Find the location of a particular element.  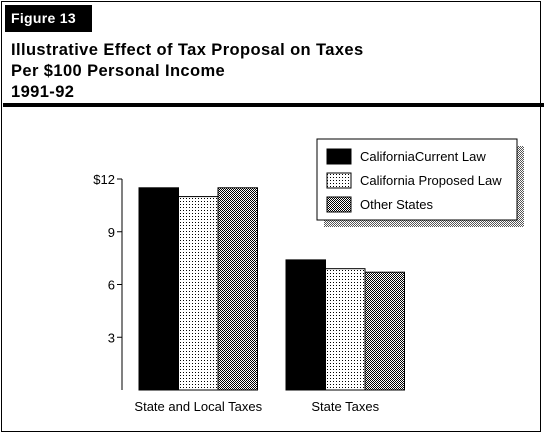

x-category-label: State and Local Taxes is located at coordinates (198, 406).